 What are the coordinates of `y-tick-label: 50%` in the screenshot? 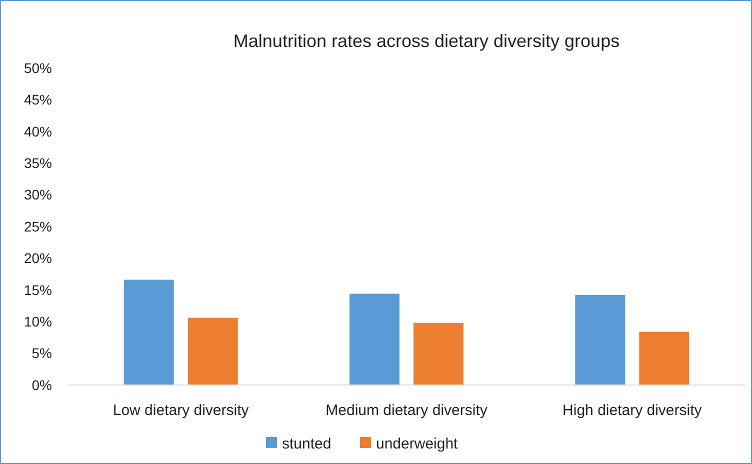 It's located at (38, 68).